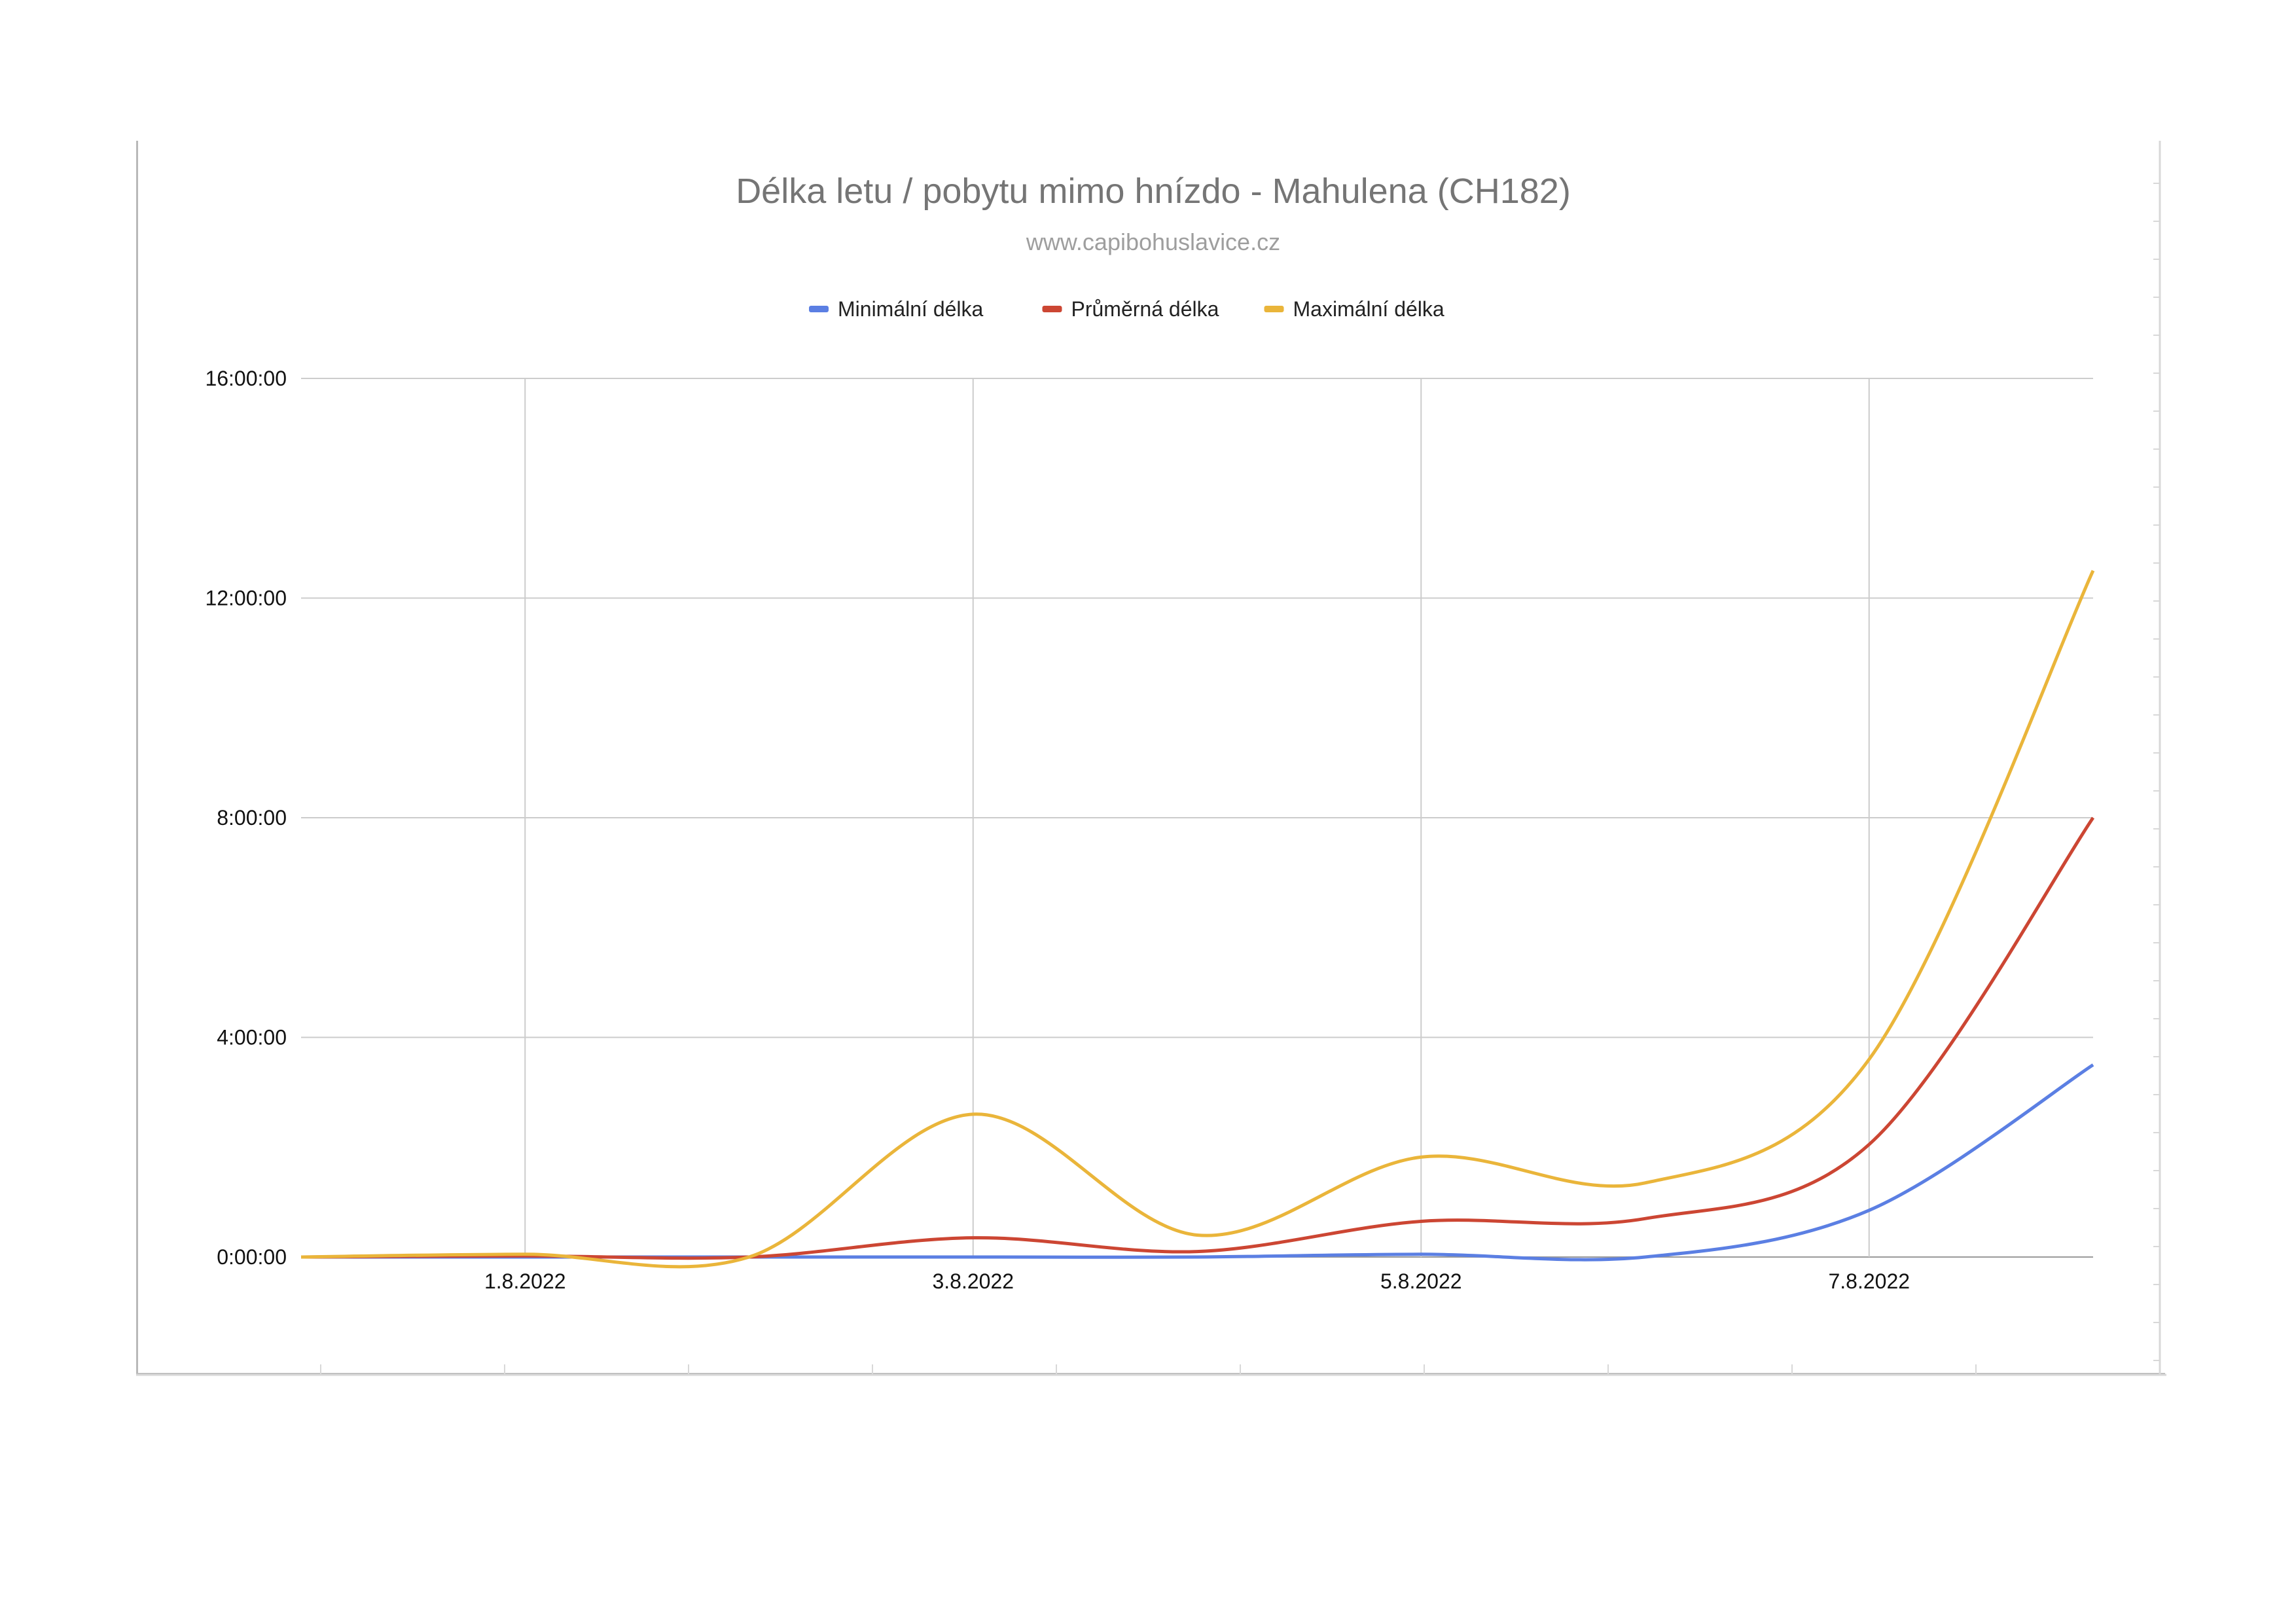  I want to click on legend-label-3: Maximální délka, so click(1368, 309).